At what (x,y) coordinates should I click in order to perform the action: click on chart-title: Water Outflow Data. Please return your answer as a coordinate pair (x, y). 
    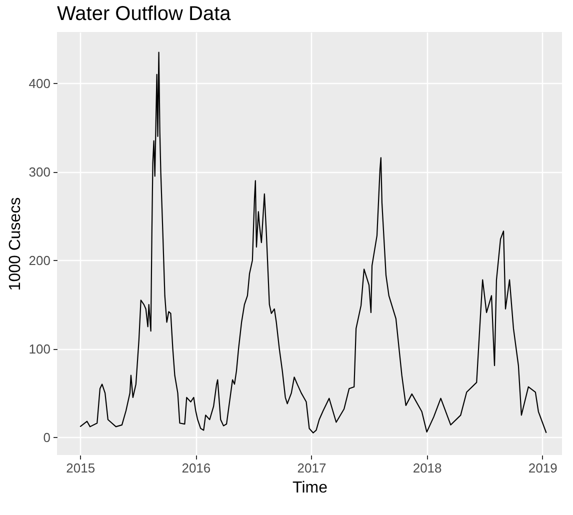
    Looking at the image, I should click on (144, 14).